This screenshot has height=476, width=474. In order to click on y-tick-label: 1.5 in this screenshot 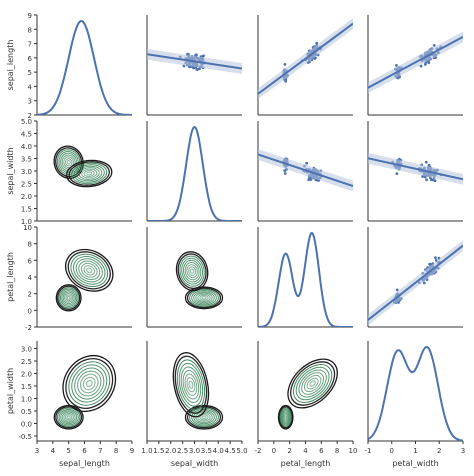, I will do `click(26, 210)`.